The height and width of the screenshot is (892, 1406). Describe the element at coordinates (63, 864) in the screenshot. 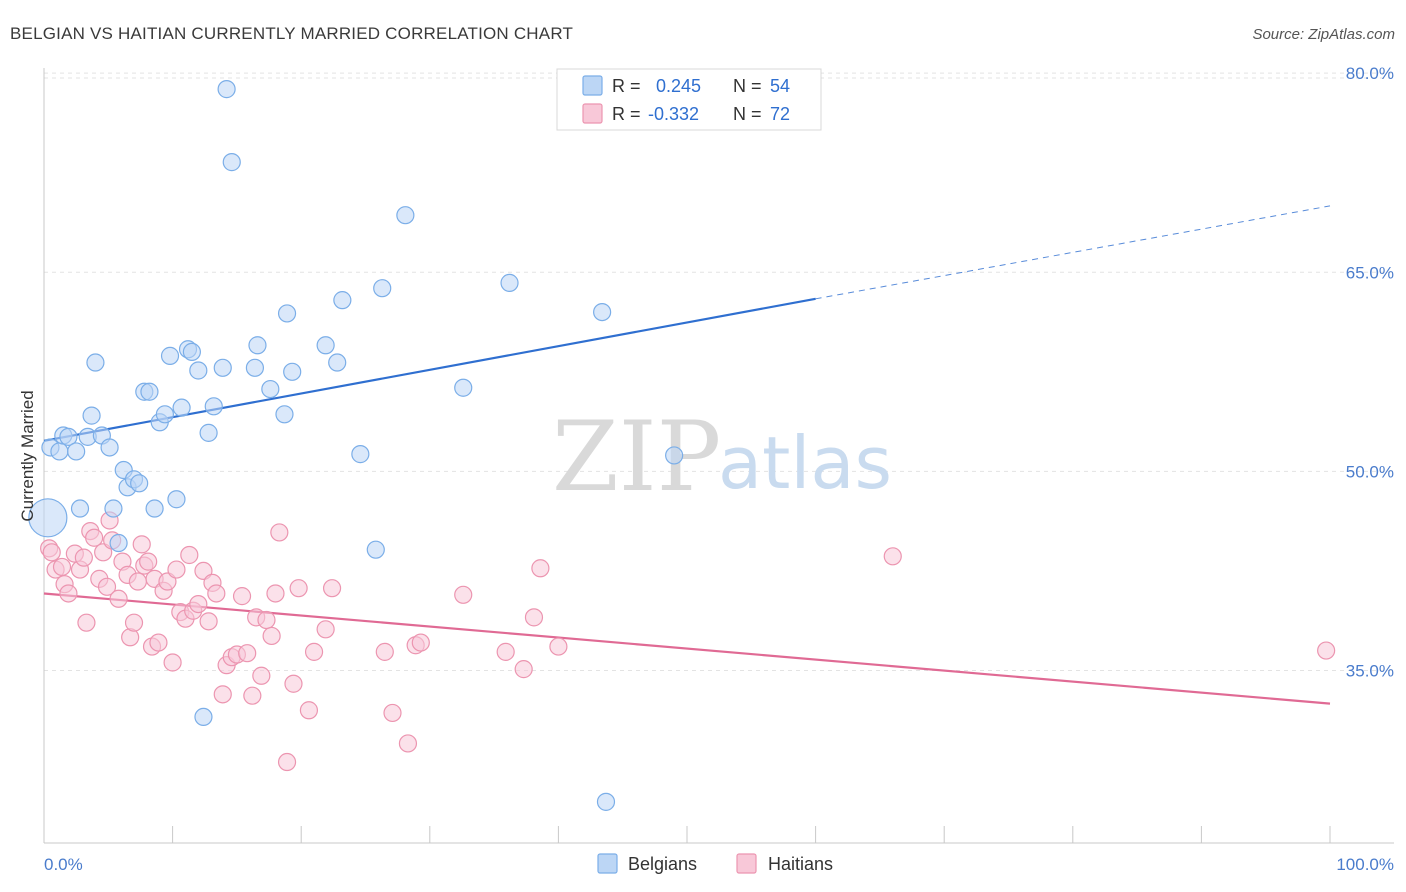

I see `x-tick-label-min: 0.0%` at that location.